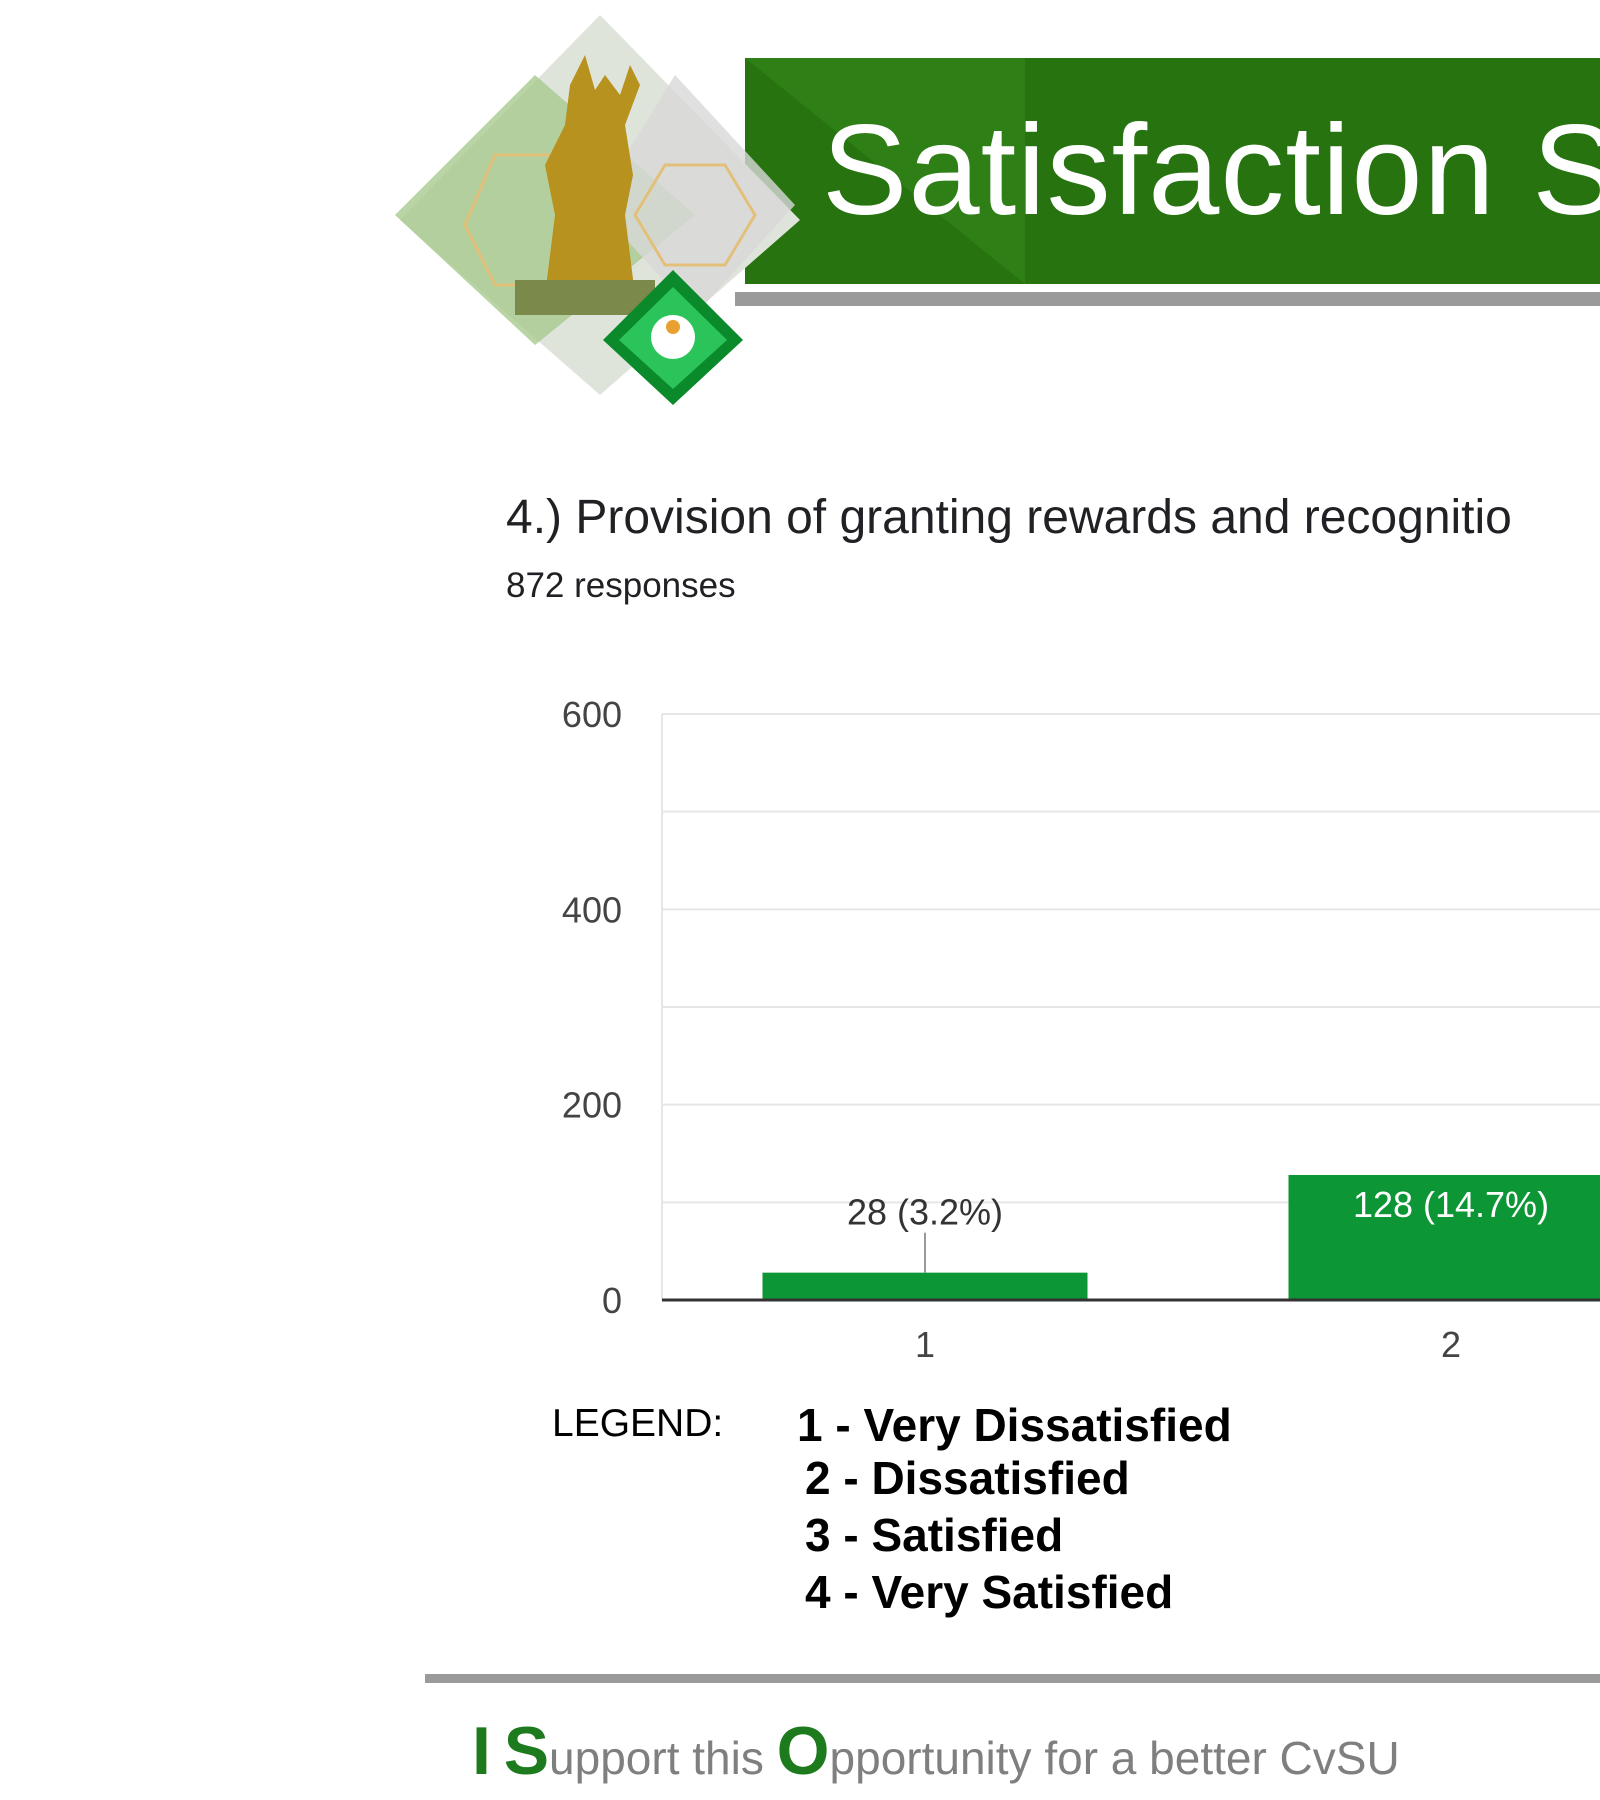 This screenshot has height=1800, width=1600. I want to click on banner-facet, so click(885, 171).